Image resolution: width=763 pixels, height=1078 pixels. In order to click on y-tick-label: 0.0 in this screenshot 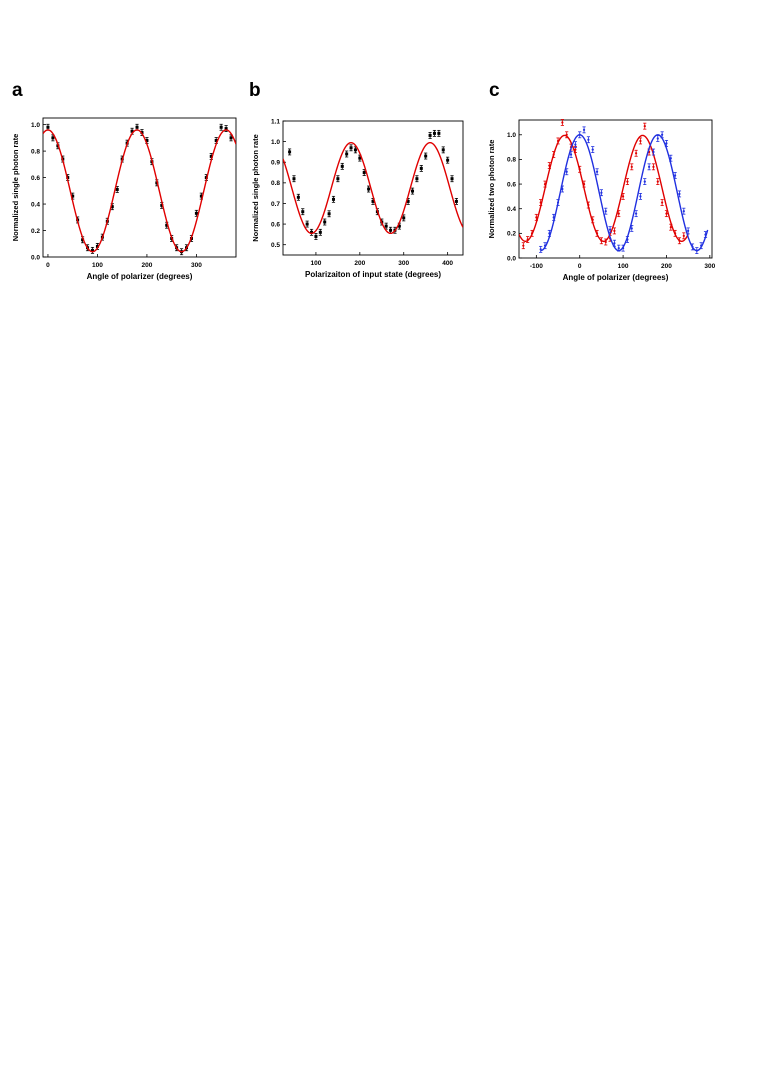, I will do `click(511, 258)`.